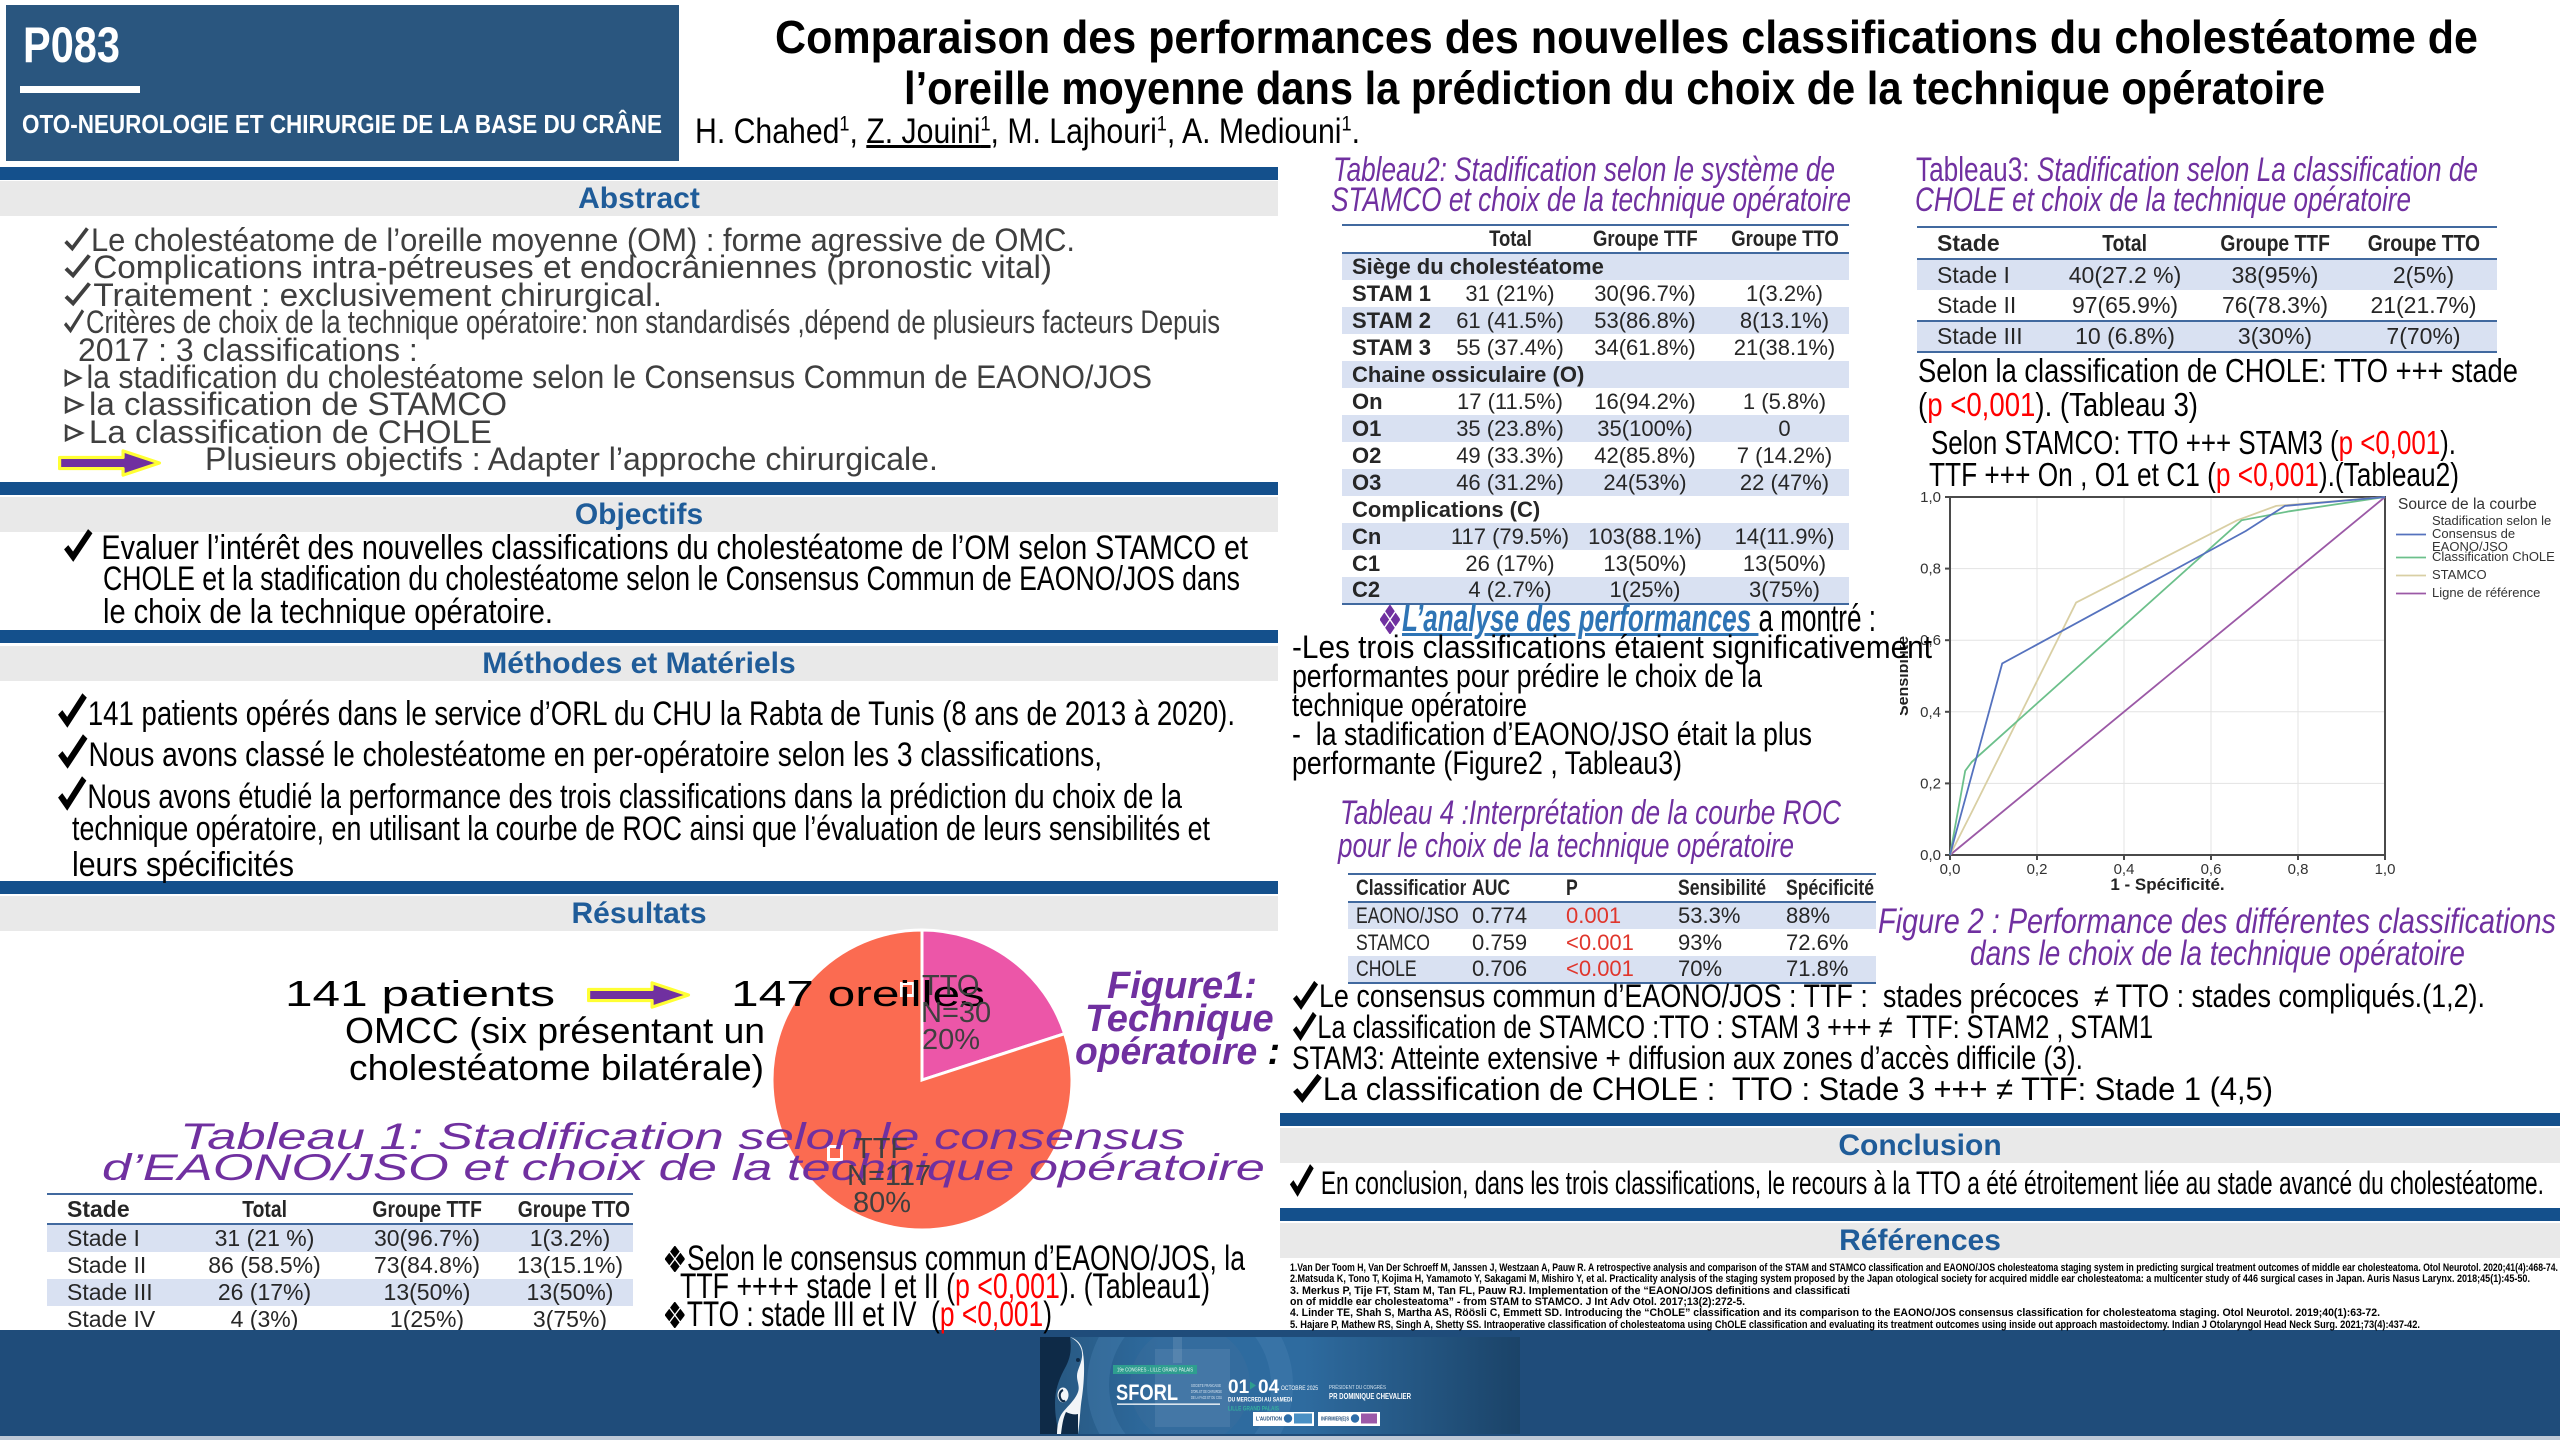 This screenshot has width=2560, height=1440. What do you see at coordinates (1147, 1392) in the screenshot?
I see `svg-text: SFORL` at bounding box center [1147, 1392].